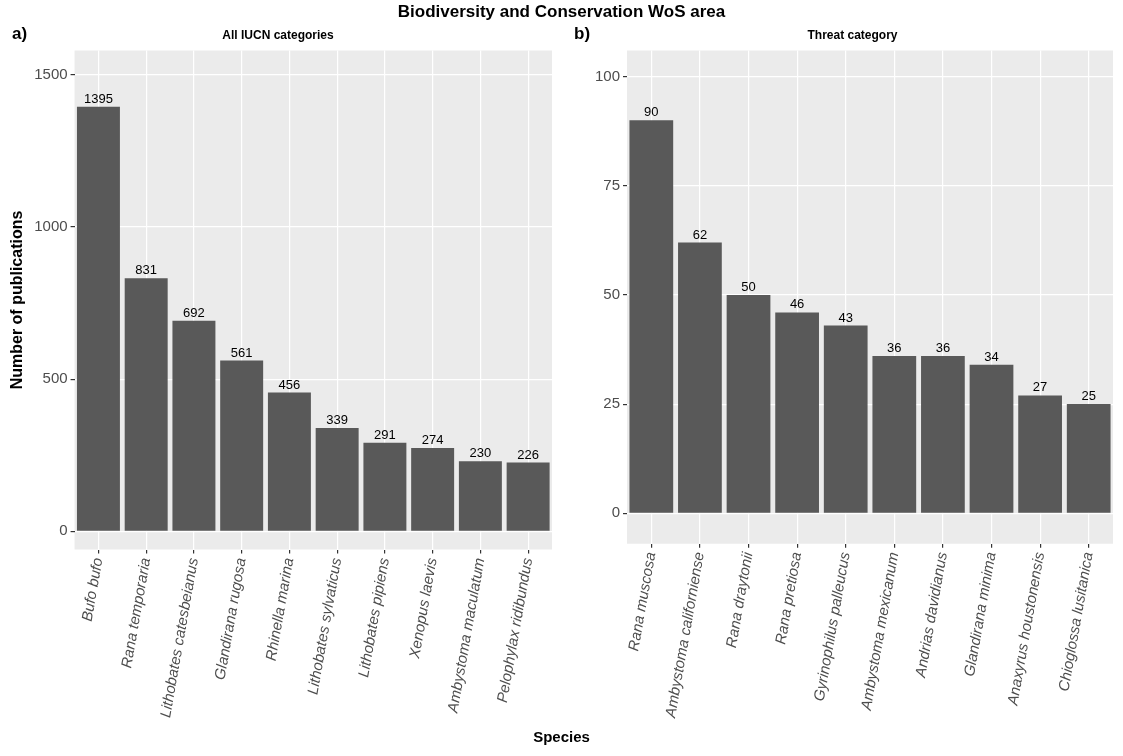  I want to click on x-tick-label: Glandirana rugosa, so click(229, 618).